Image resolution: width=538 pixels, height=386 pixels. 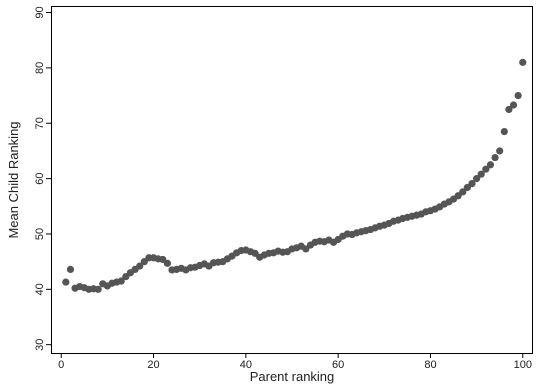 What do you see at coordinates (40, 123) in the screenshot?
I see `y-tick-label: 70` at bounding box center [40, 123].